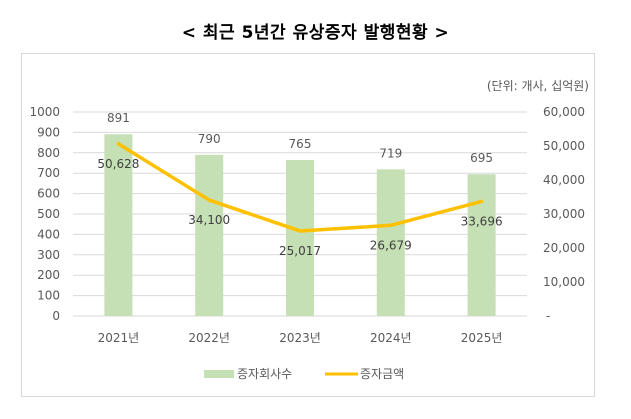 This screenshot has height=419, width=631. What do you see at coordinates (382, 374) in the screenshot?
I see `legend-line-label: 증자금액` at bounding box center [382, 374].